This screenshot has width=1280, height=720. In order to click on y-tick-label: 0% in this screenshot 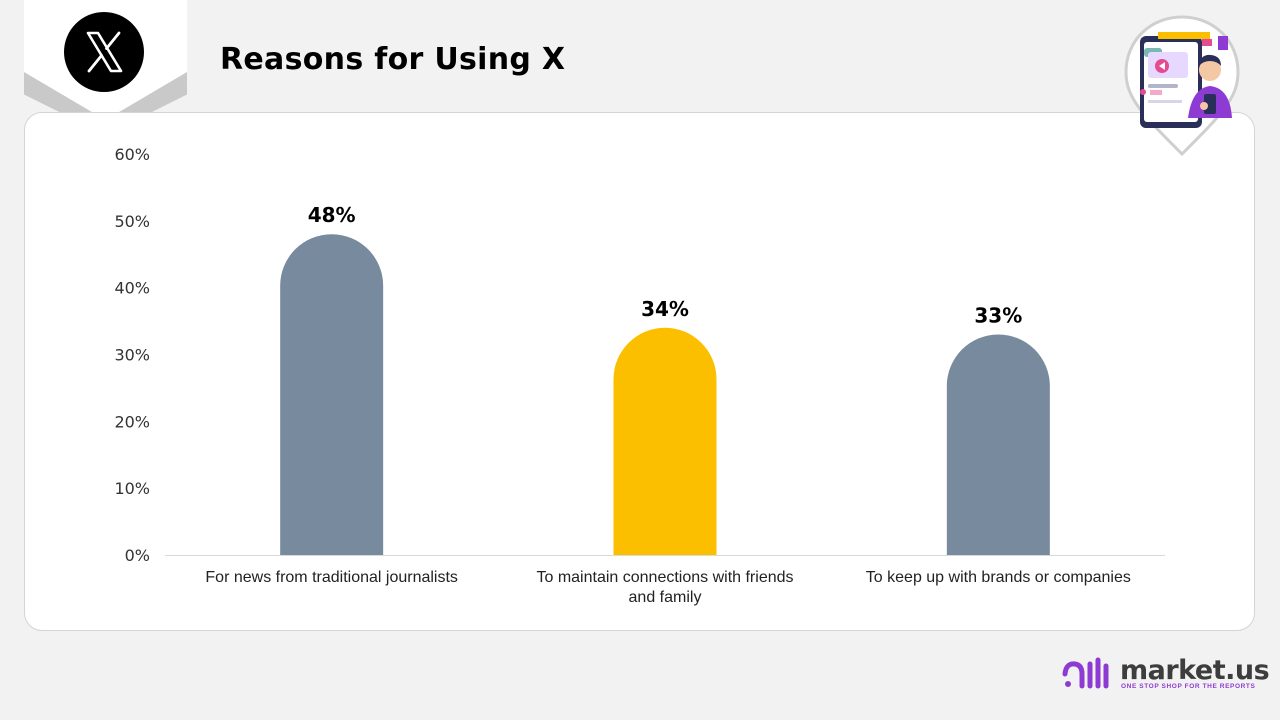, I will do `click(137, 555)`.